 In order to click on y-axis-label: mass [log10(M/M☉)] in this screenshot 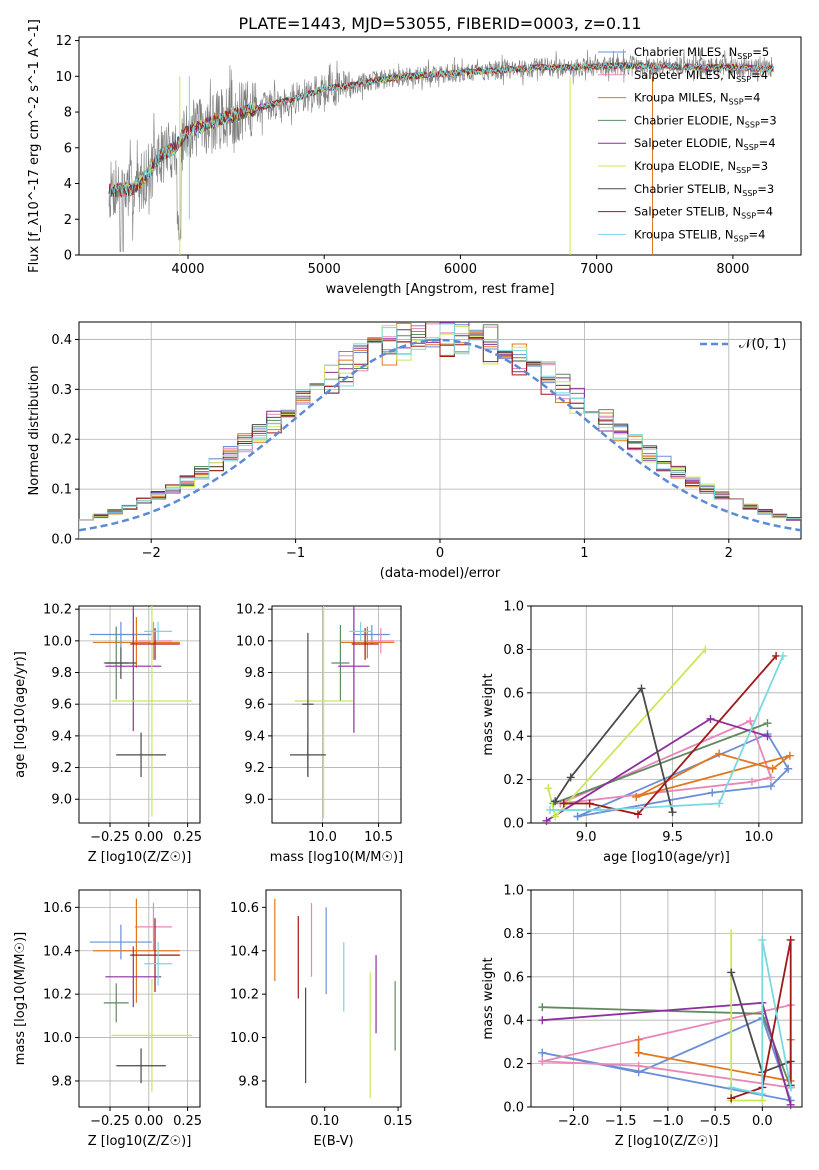, I will do `click(20, 998)`.